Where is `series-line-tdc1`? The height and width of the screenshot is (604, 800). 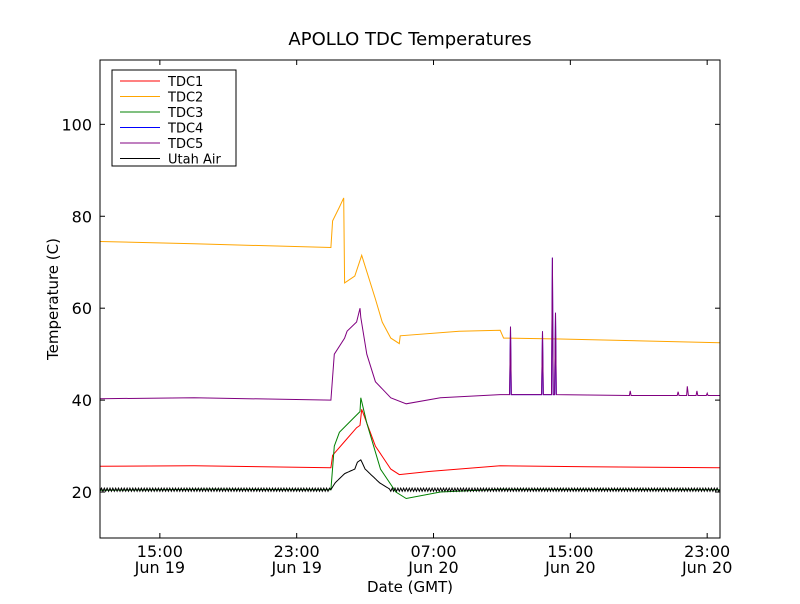 series-line-tdc1 is located at coordinates (410, 442).